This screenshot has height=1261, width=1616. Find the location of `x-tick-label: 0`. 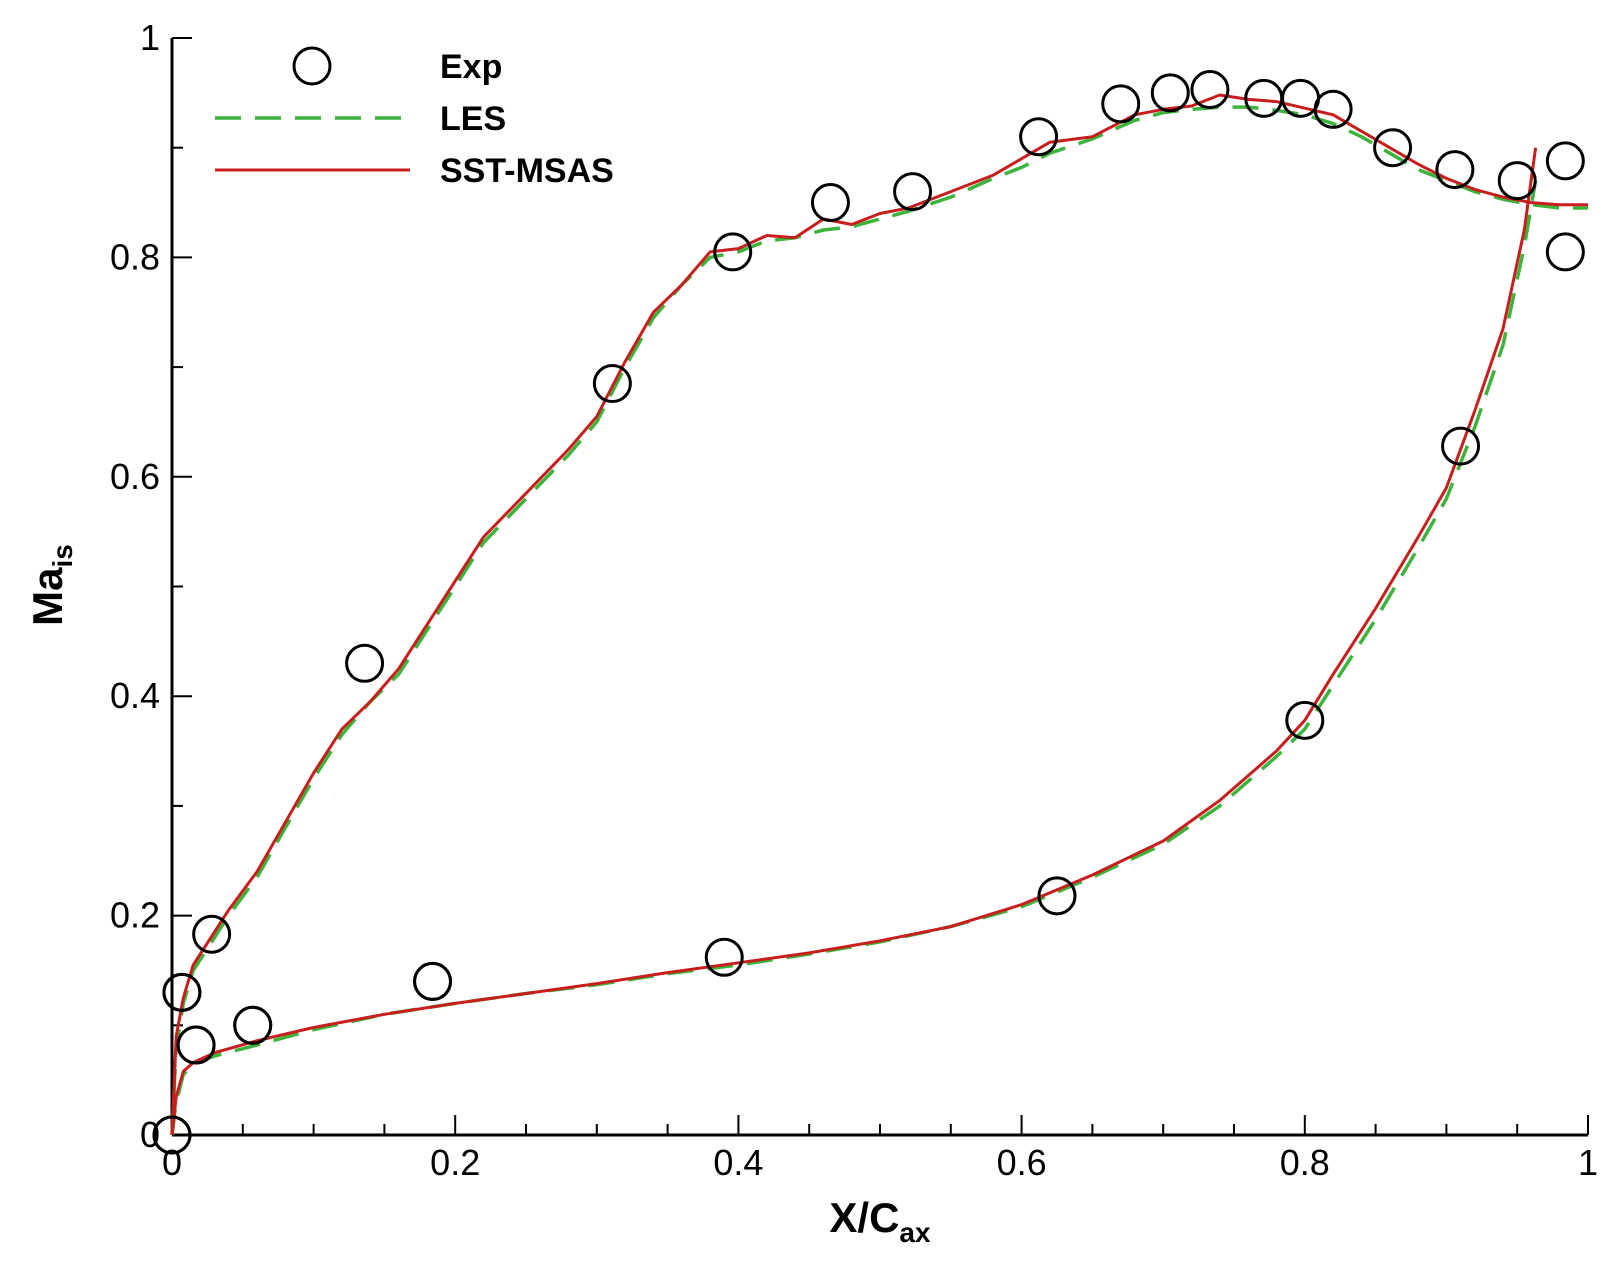

x-tick-label: 0 is located at coordinates (172, 1162).